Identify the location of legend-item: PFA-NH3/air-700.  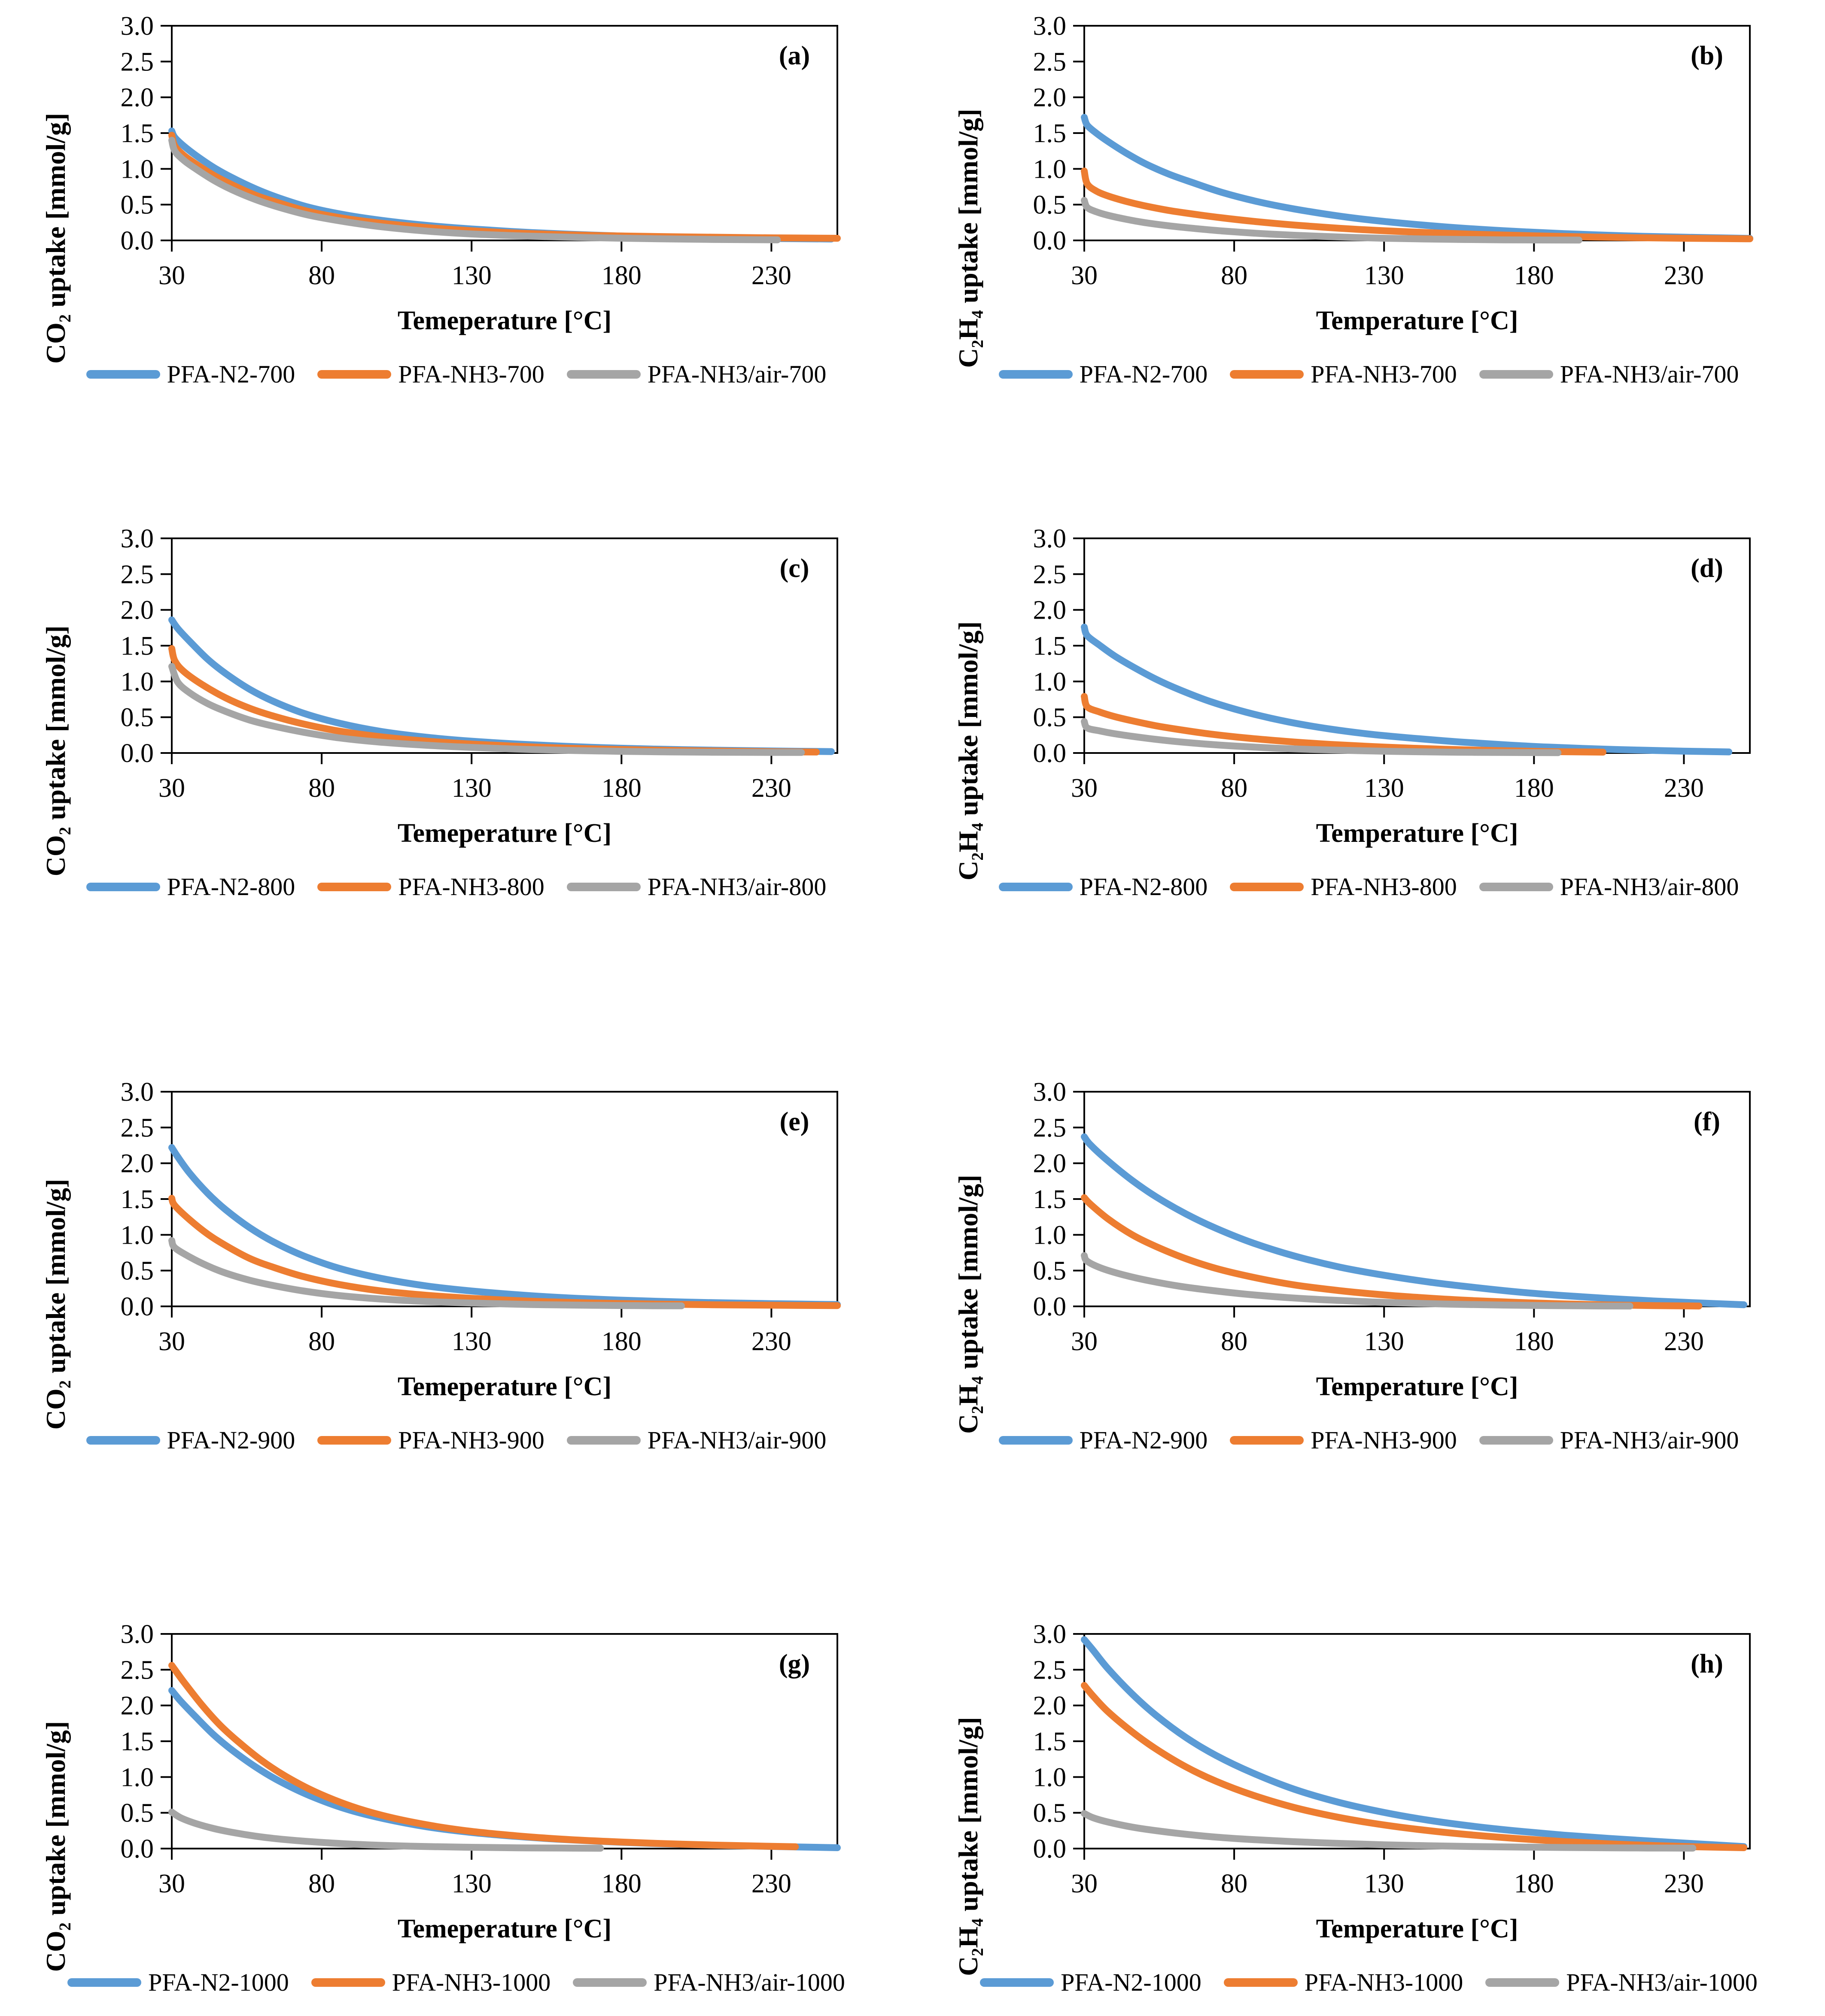
(696, 374).